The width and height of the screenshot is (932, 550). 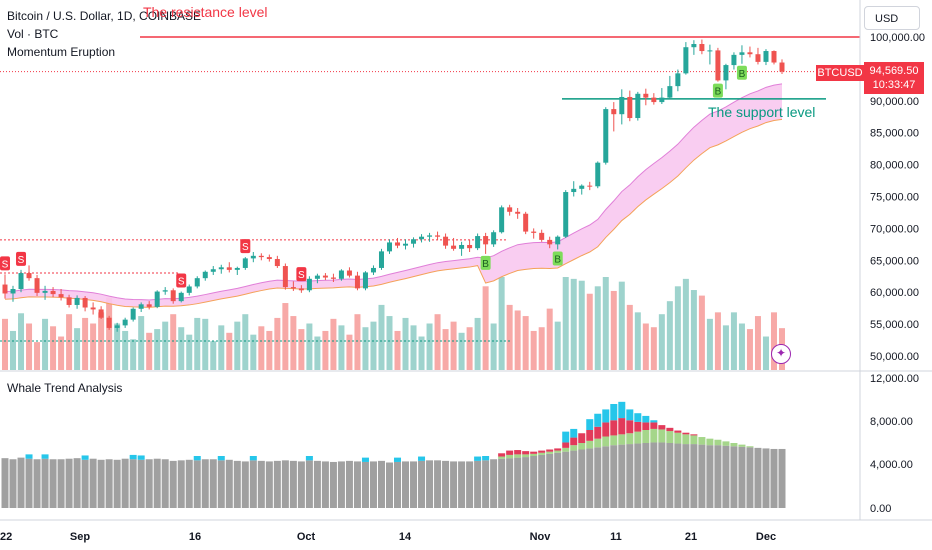 What do you see at coordinates (80, 537) in the screenshot?
I see `time-tick-label: Sep` at bounding box center [80, 537].